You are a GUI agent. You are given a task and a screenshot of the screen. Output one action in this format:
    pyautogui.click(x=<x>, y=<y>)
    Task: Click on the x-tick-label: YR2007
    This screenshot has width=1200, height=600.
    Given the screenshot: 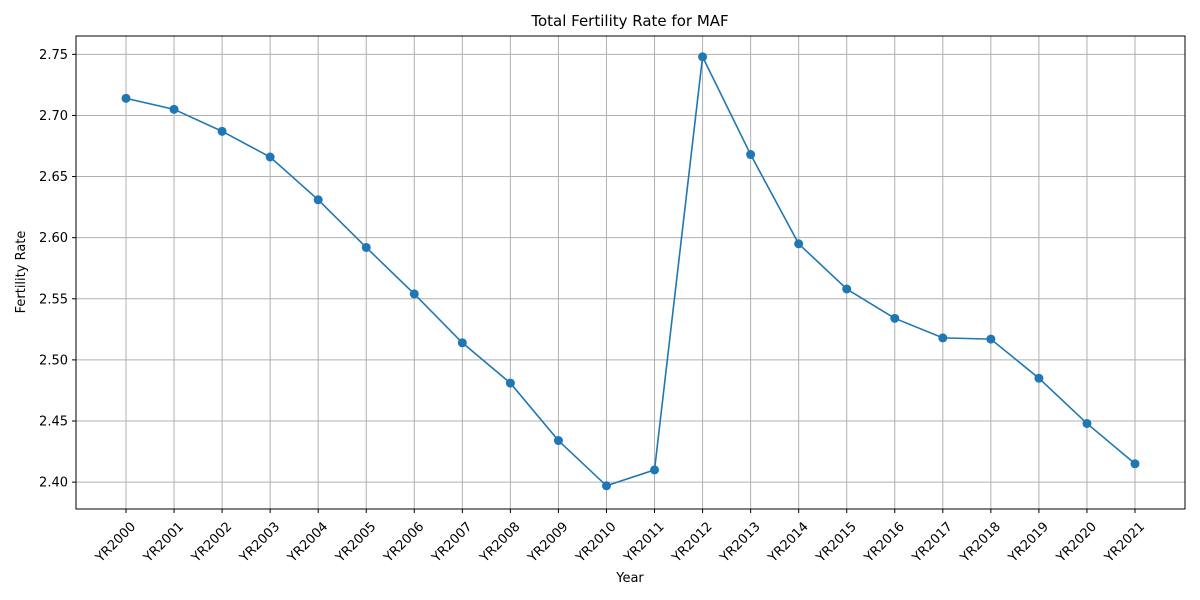 What is the action you would take?
    pyautogui.click(x=452, y=542)
    